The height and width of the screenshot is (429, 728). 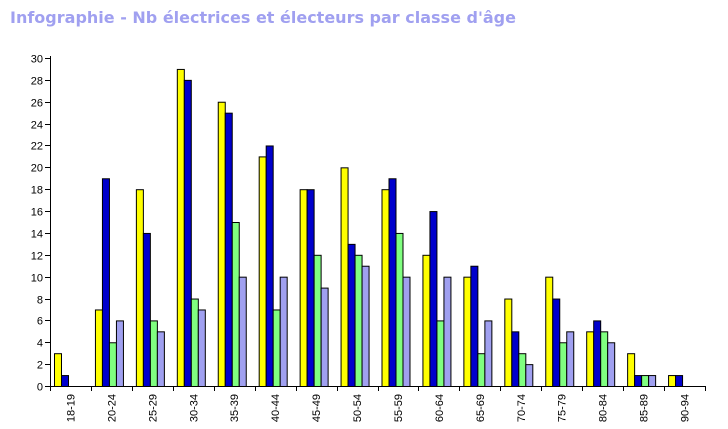 What do you see at coordinates (351, 315) in the screenshot?
I see `bar-50-54-s2` at bounding box center [351, 315].